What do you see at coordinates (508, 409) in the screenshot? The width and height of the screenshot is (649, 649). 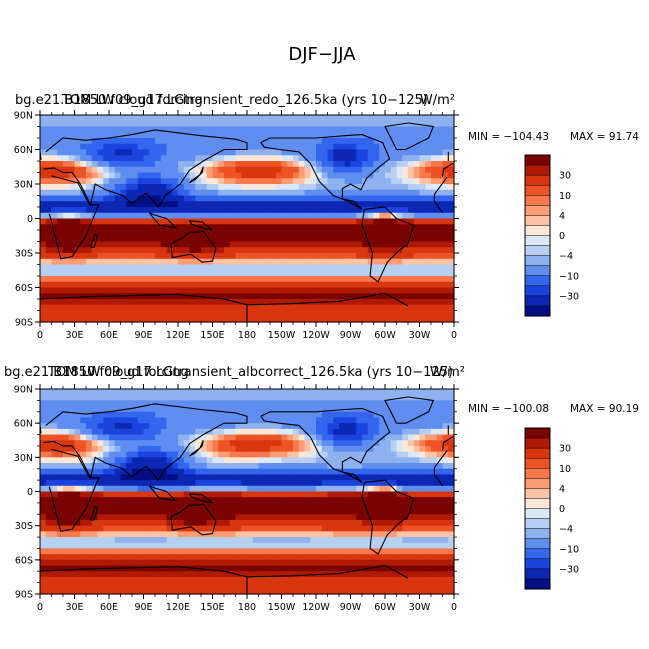 I see `panel-2-min-label: MIN = −100.08` at bounding box center [508, 409].